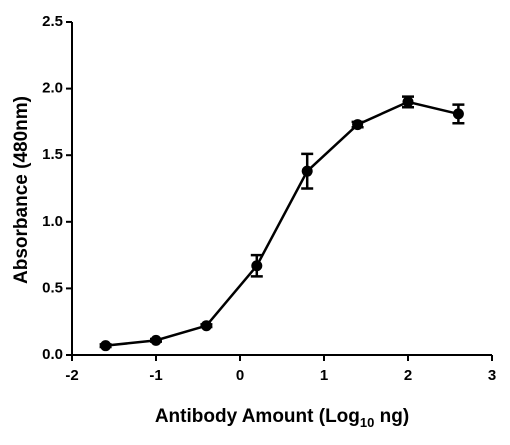 This screenshot has width=510, height=445. Describe the element at coordinates (21, 190) in the screenshot. I see `y-axis-title: Absorbance (480nm)` at that location.